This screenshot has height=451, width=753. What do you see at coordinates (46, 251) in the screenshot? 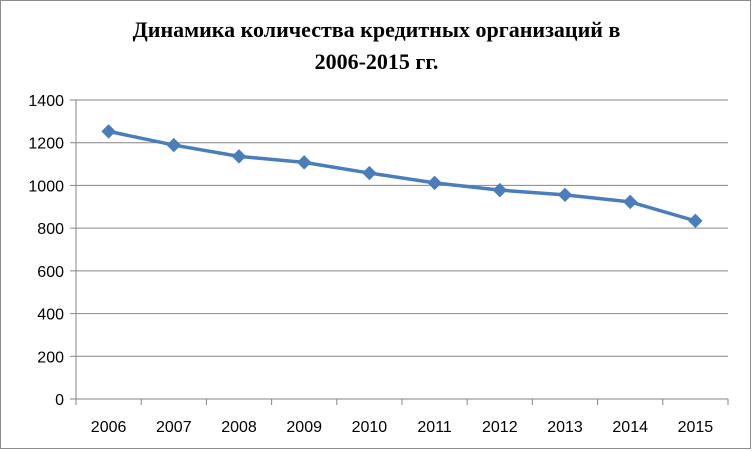
I see `y-tick-labels: 0 200 400 600 800 1000 1200 1400` at bounding box center [46, 251].